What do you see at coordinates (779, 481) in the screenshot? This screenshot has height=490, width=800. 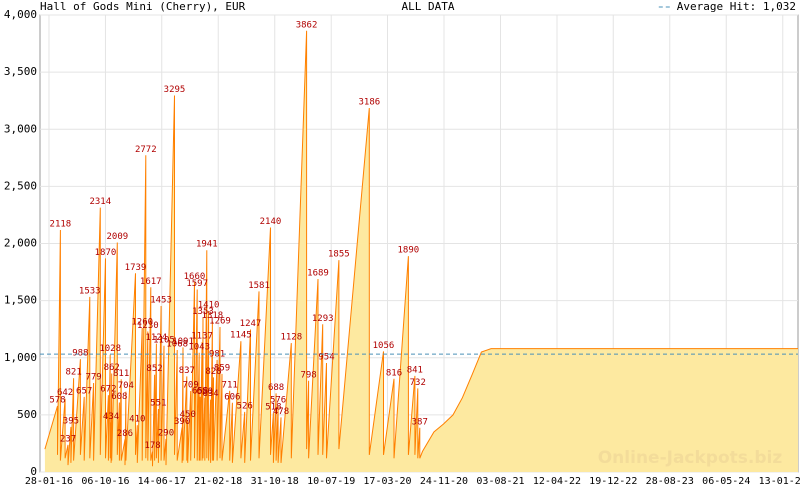 I see `x-tick-label: 13-01-25` at bounding box center [779, 481].